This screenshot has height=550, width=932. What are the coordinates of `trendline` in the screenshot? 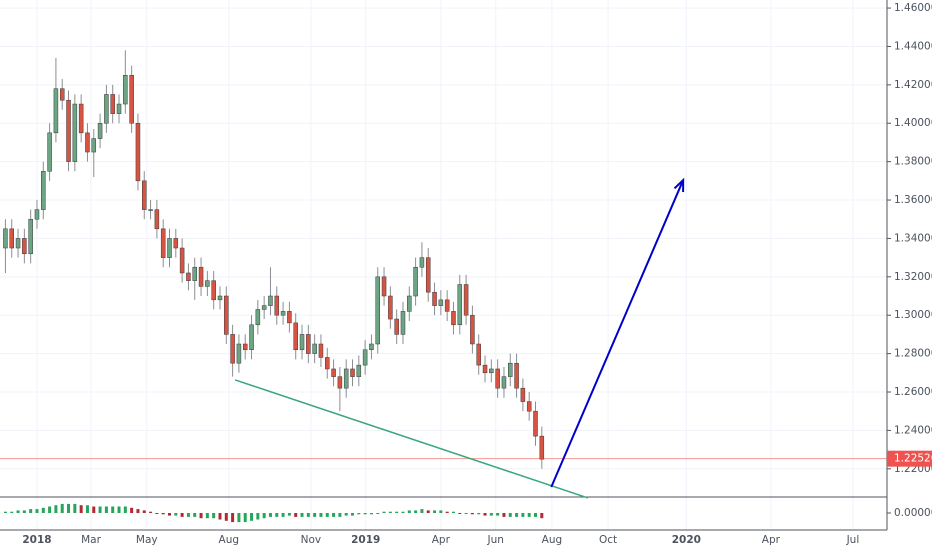 It's located at (411, 439).